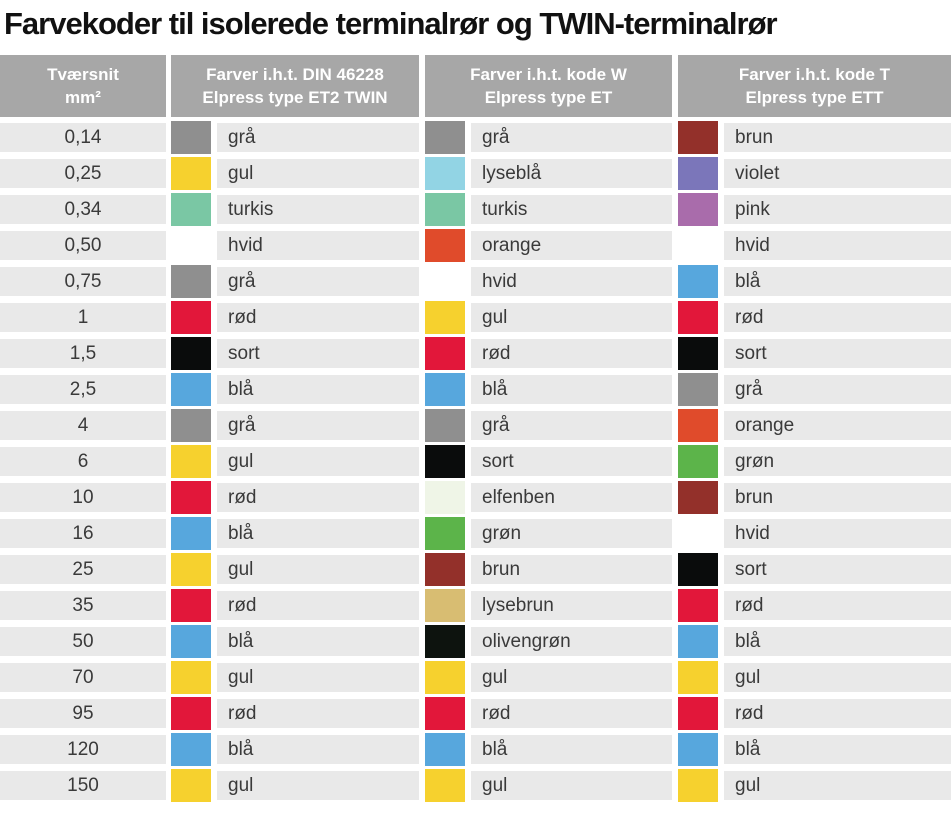 The height and width of the screenshot is (816, 951). Describe the element at coordinates (445, 209) in the screenshot. I see `color-swatch-turkis` at that location.